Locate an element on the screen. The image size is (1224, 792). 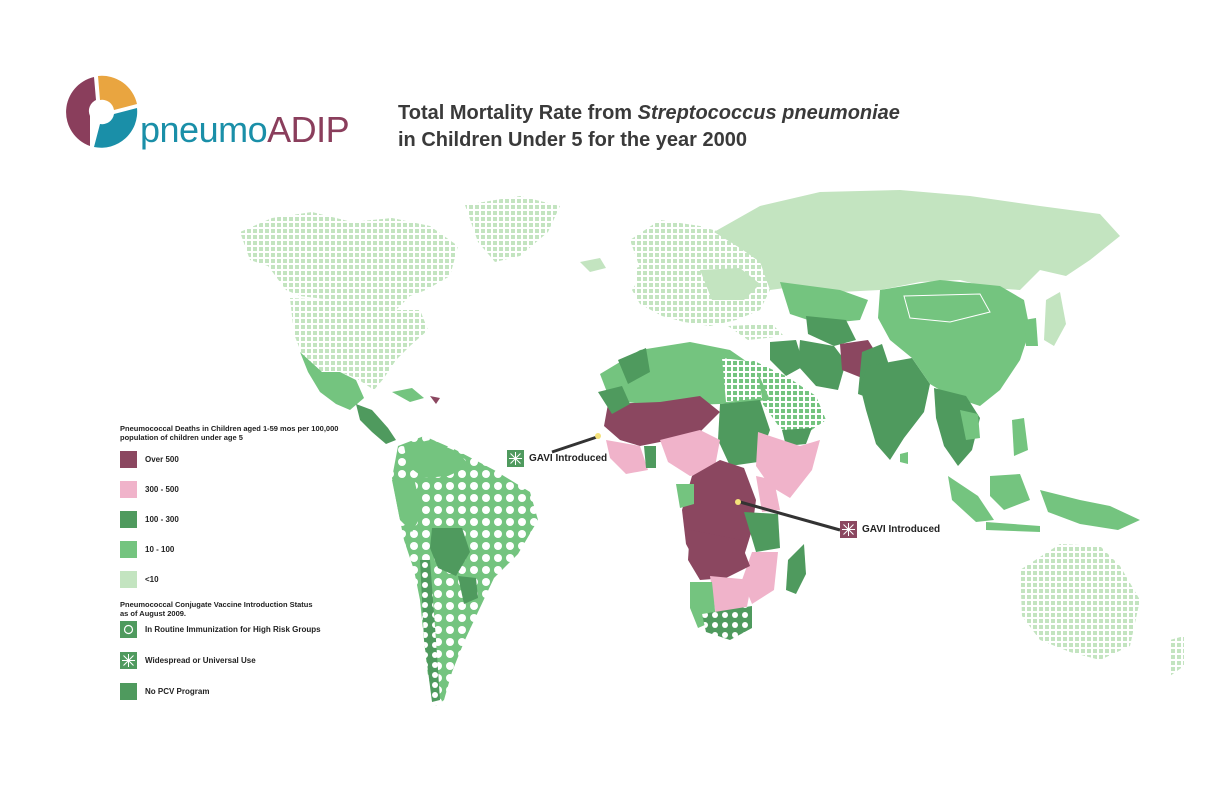
region-usa is located at coordinates (359, 344).